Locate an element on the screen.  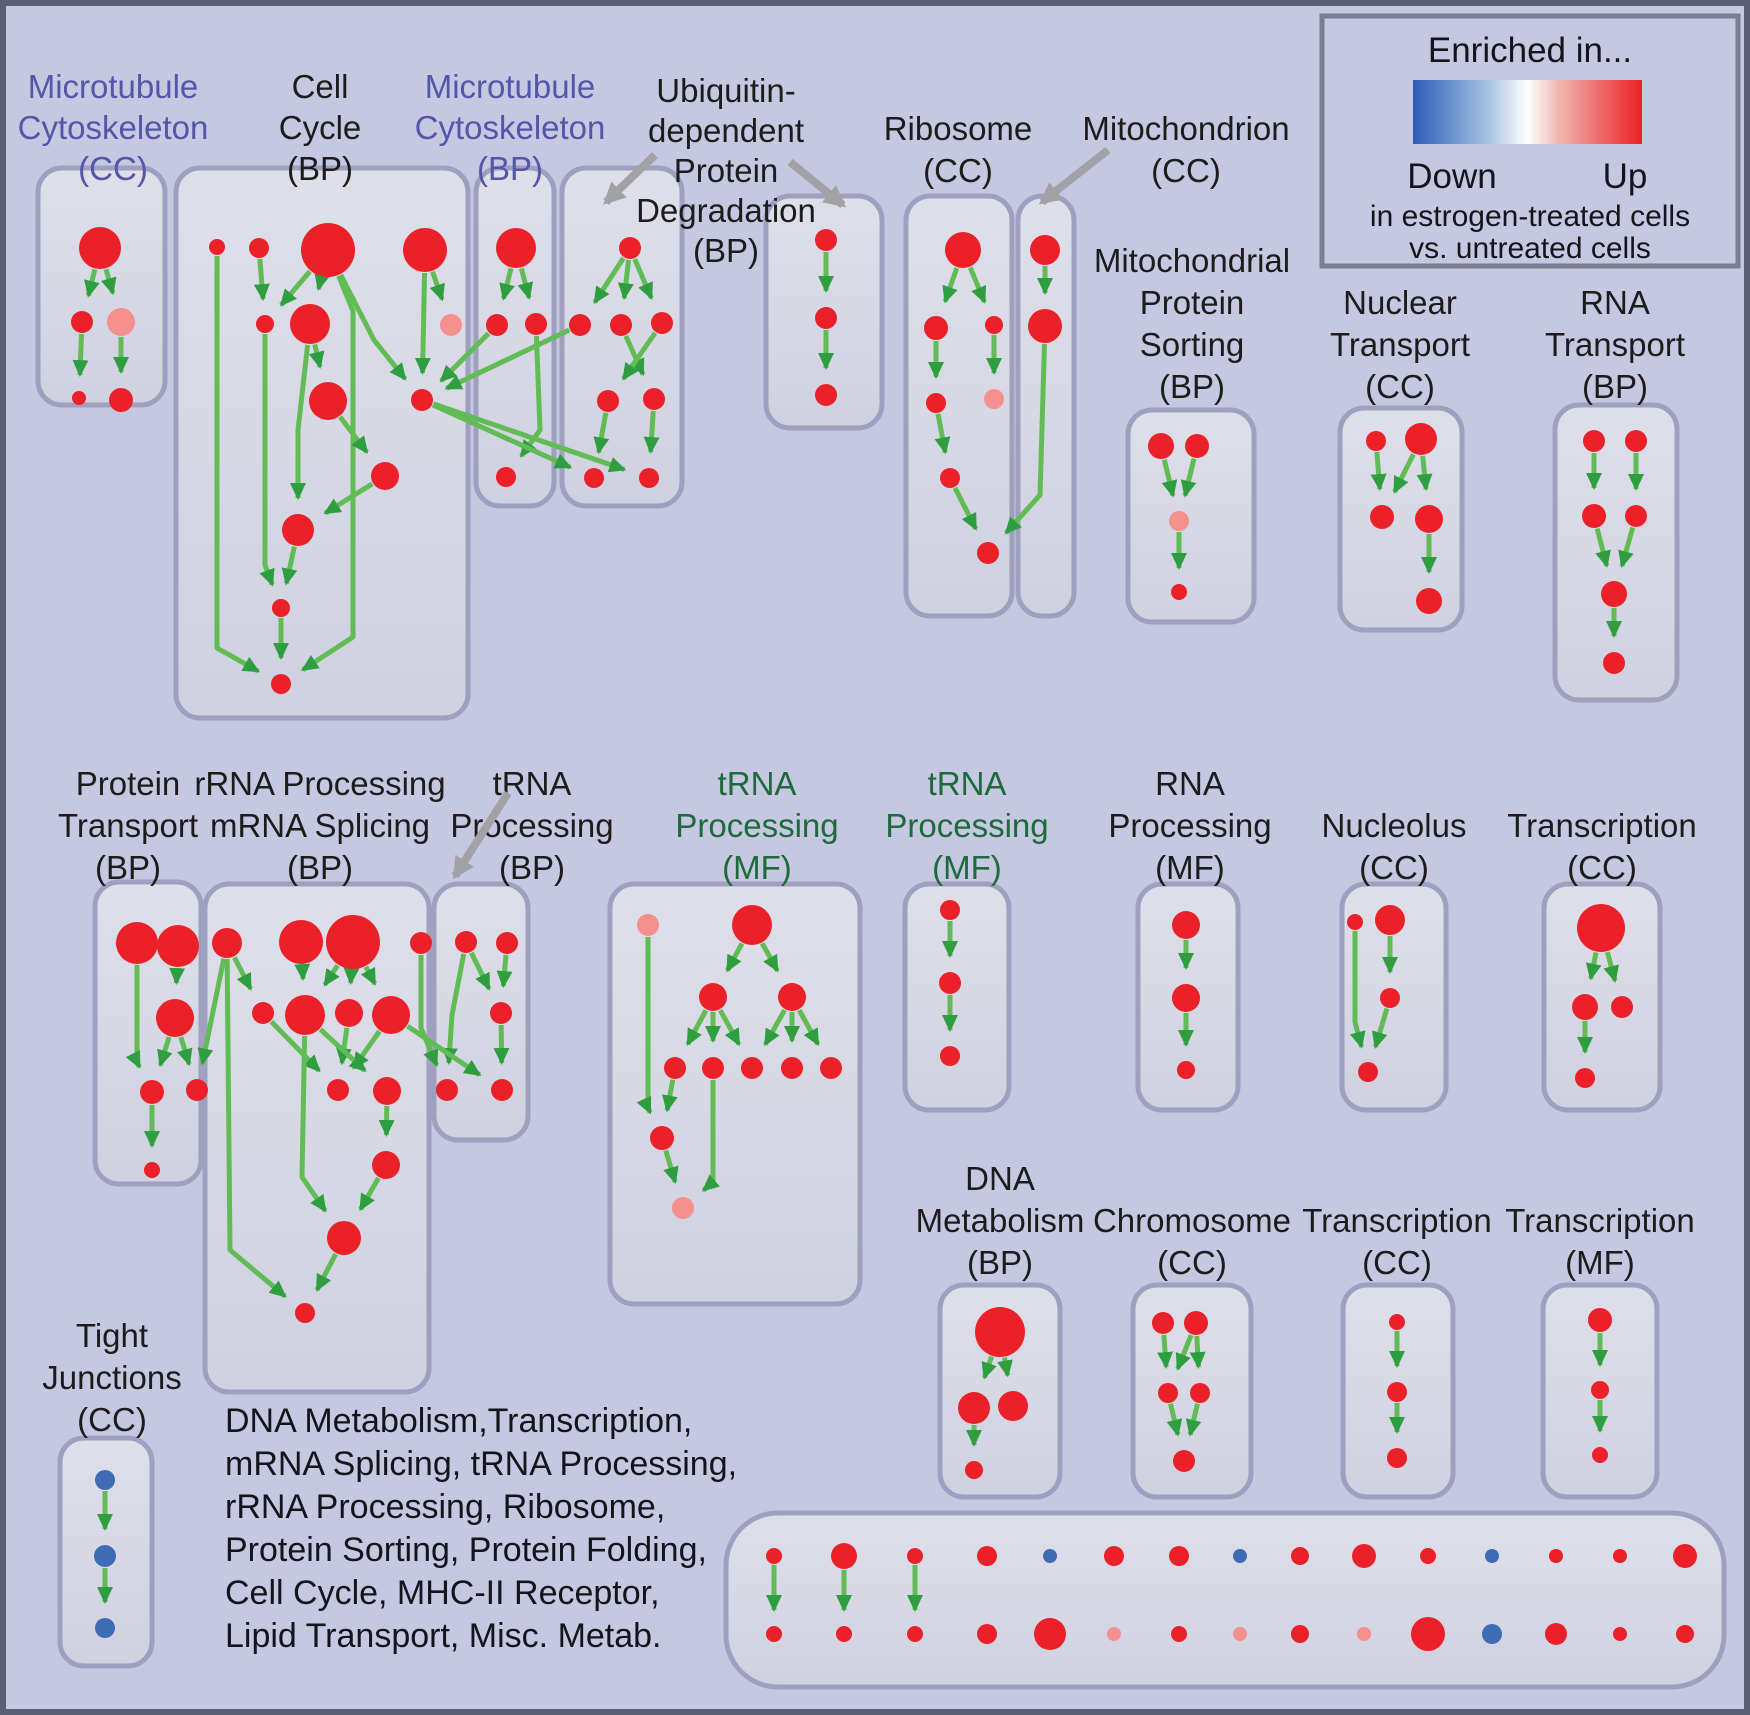
node-ubiq1-b1 is located at coordinates (594, 478).